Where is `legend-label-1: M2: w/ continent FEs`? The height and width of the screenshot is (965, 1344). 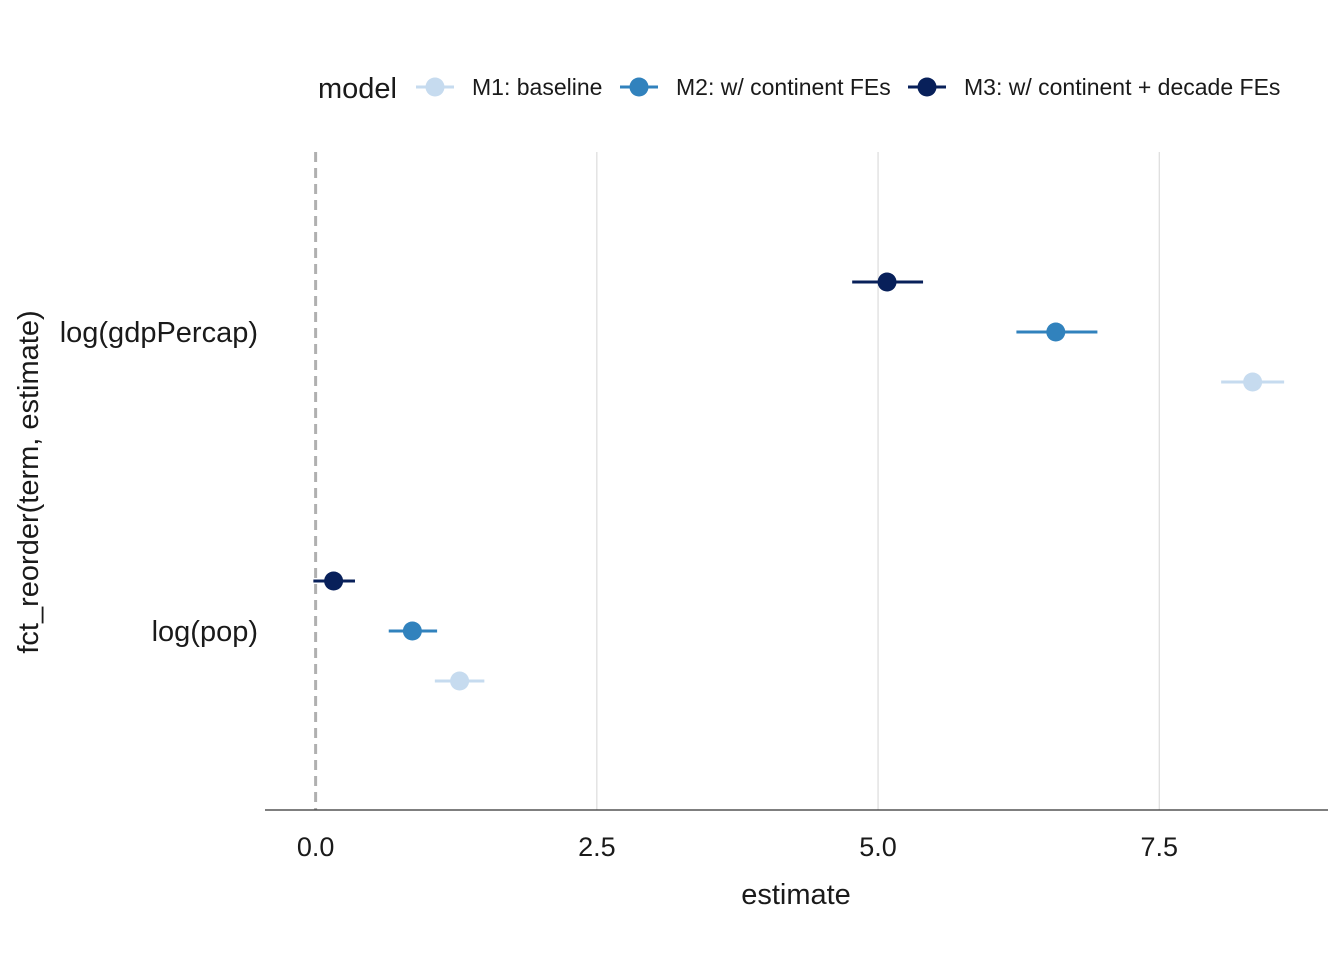
legend-label-1: M2: w/ continent FEs is located at coordinates (783, 87).